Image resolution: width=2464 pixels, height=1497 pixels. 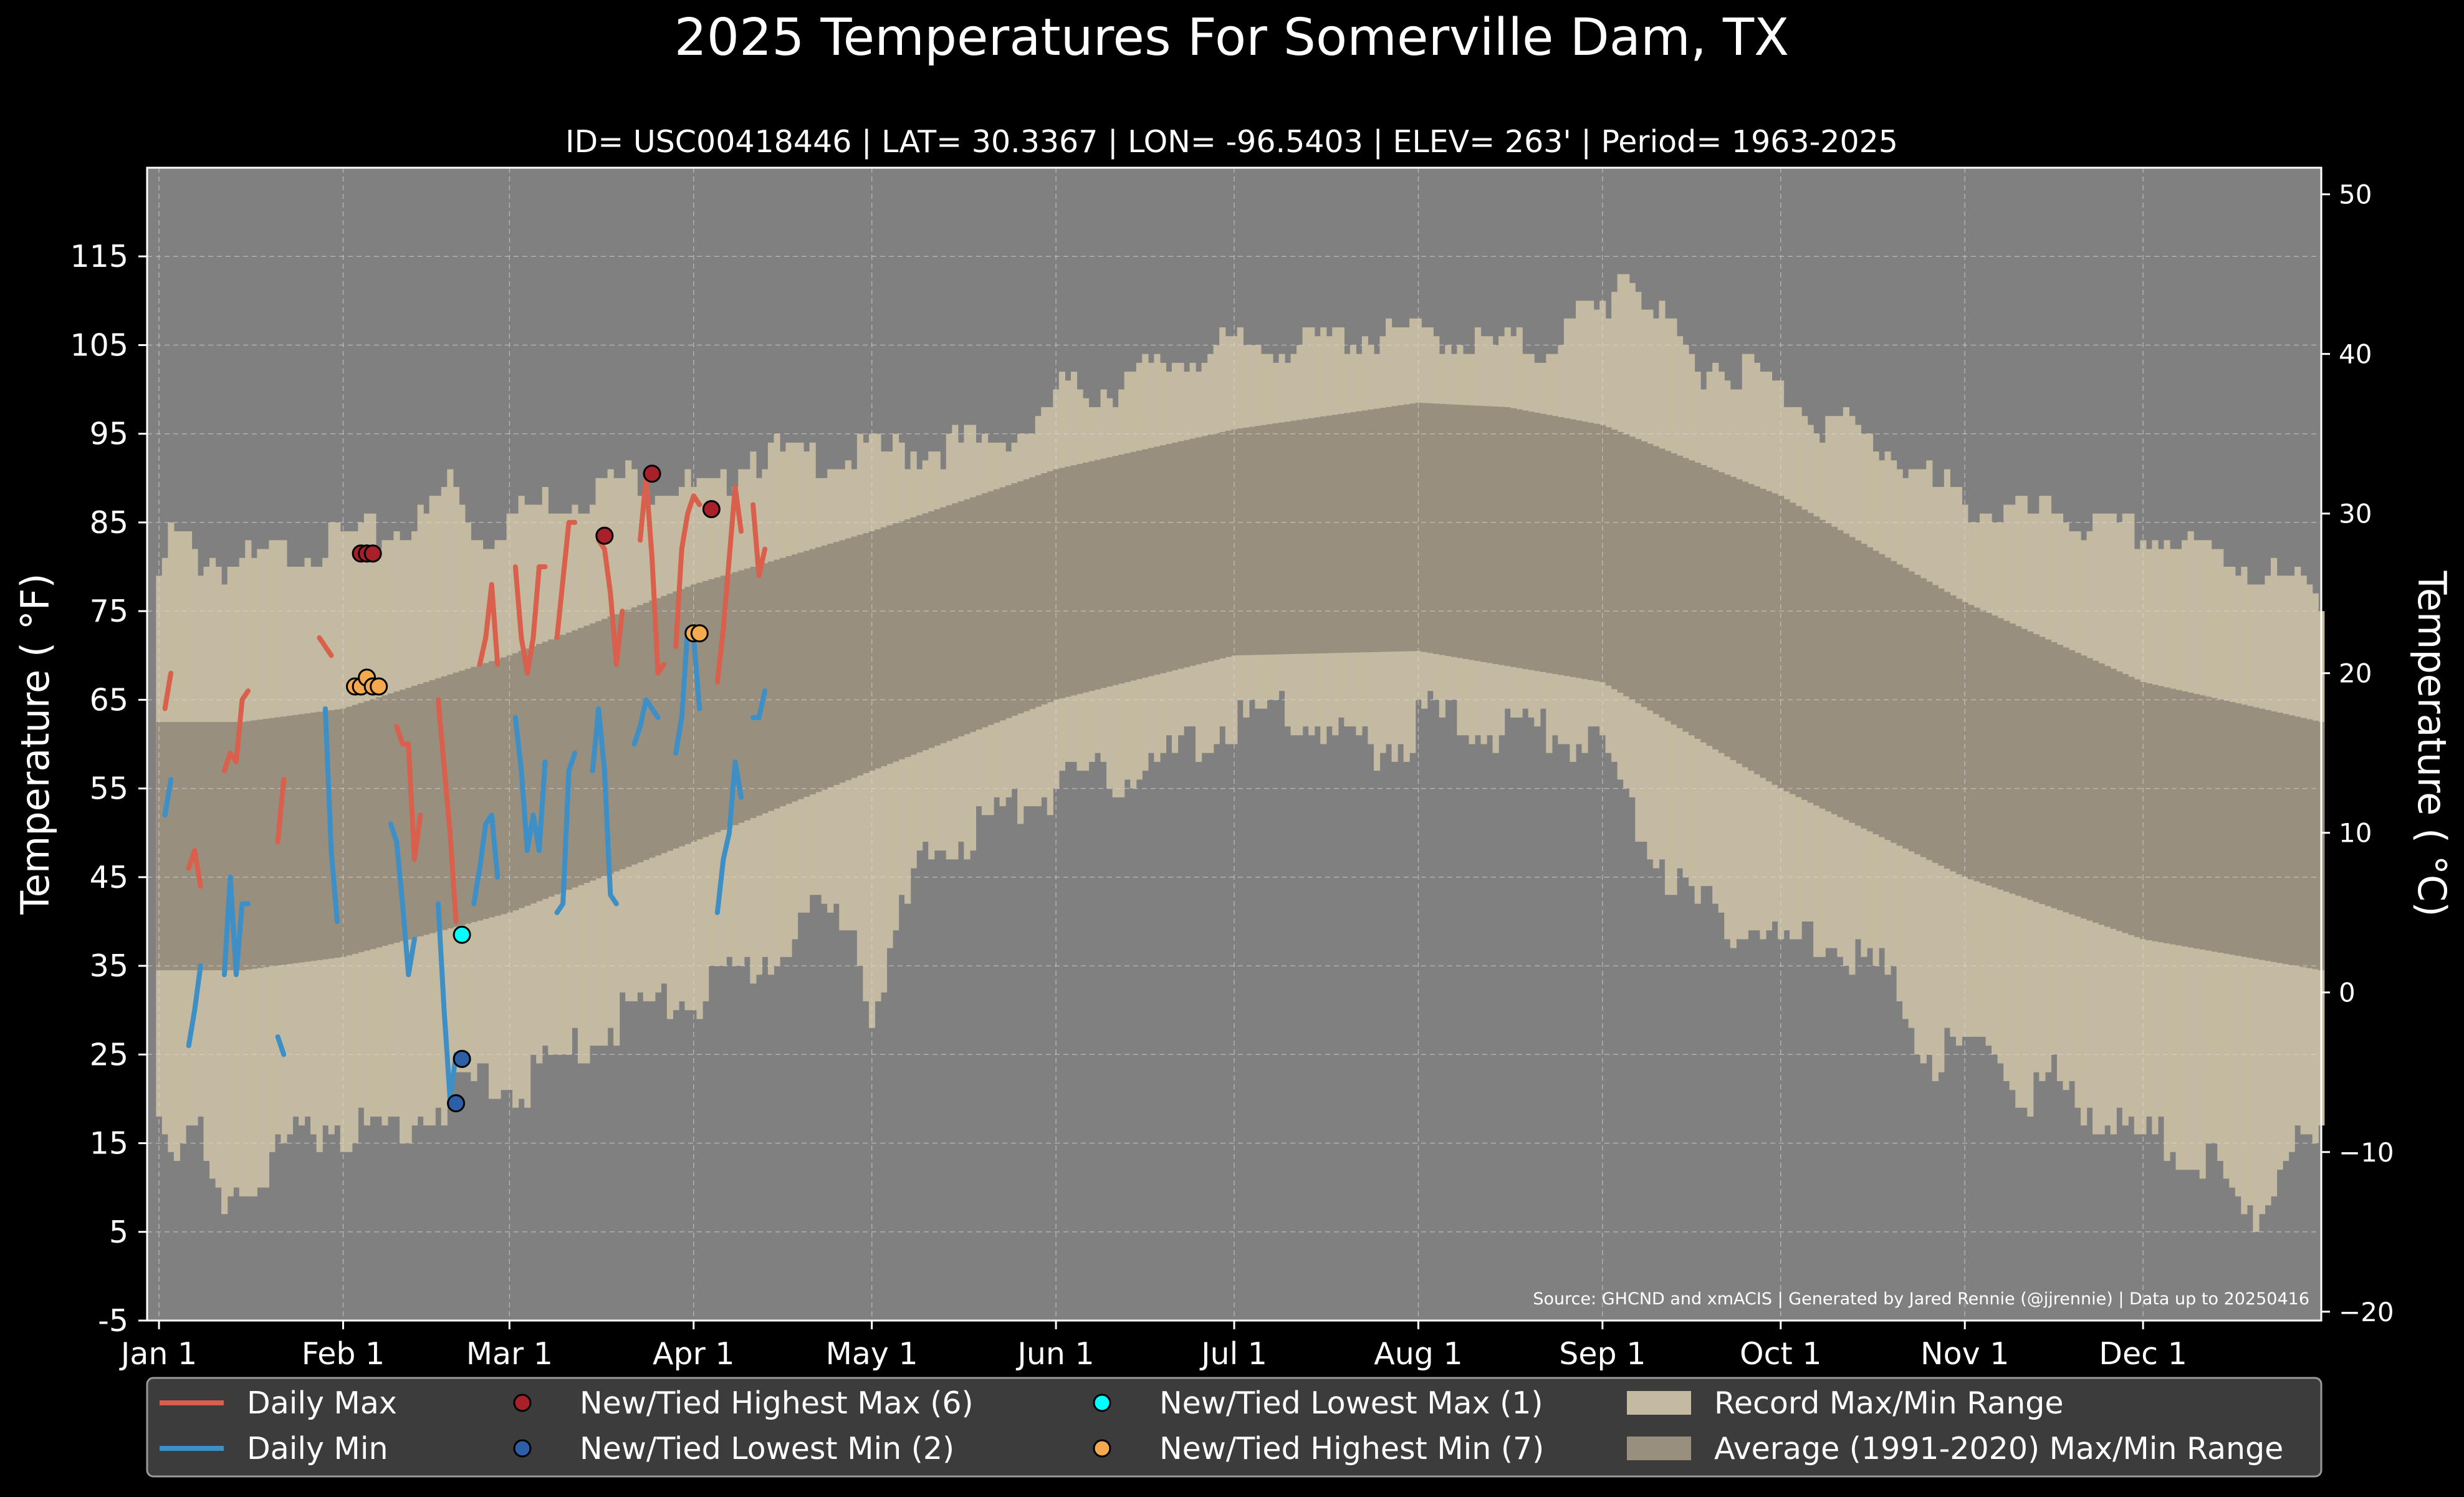 What do you see at coordinates (1231, 37) in the screenshot?
I see `chart-title: 2025 Temperatures For Somerville Dam, TX` at bounding box center [1231, 37].